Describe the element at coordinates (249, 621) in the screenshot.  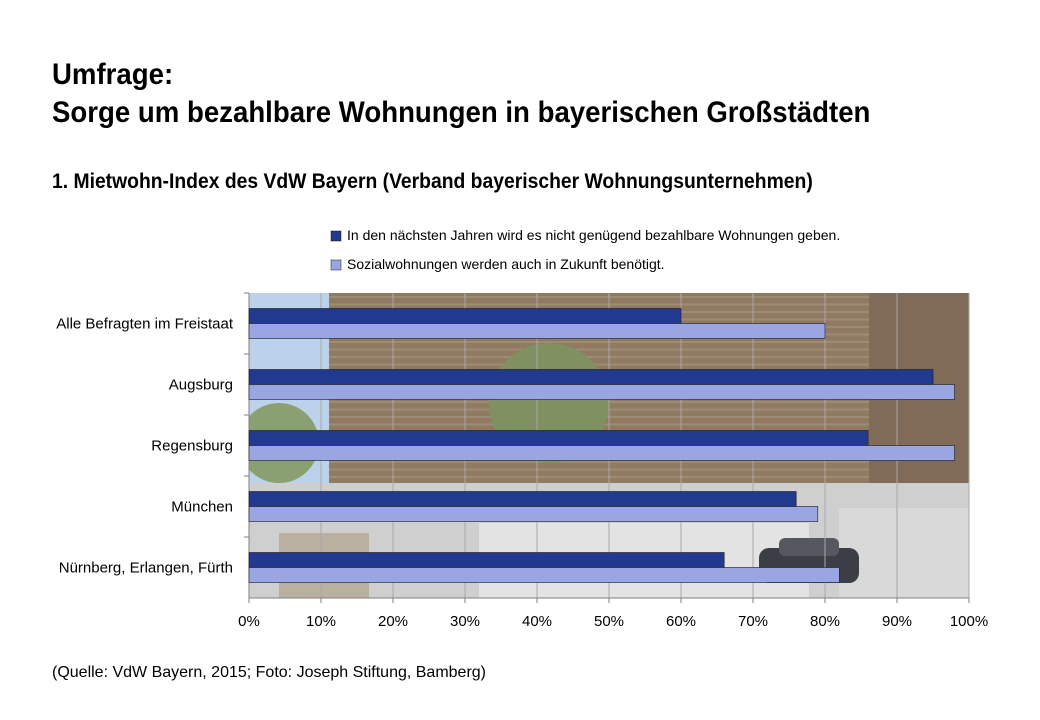
I see `x-tick-label: 0%` at that location.